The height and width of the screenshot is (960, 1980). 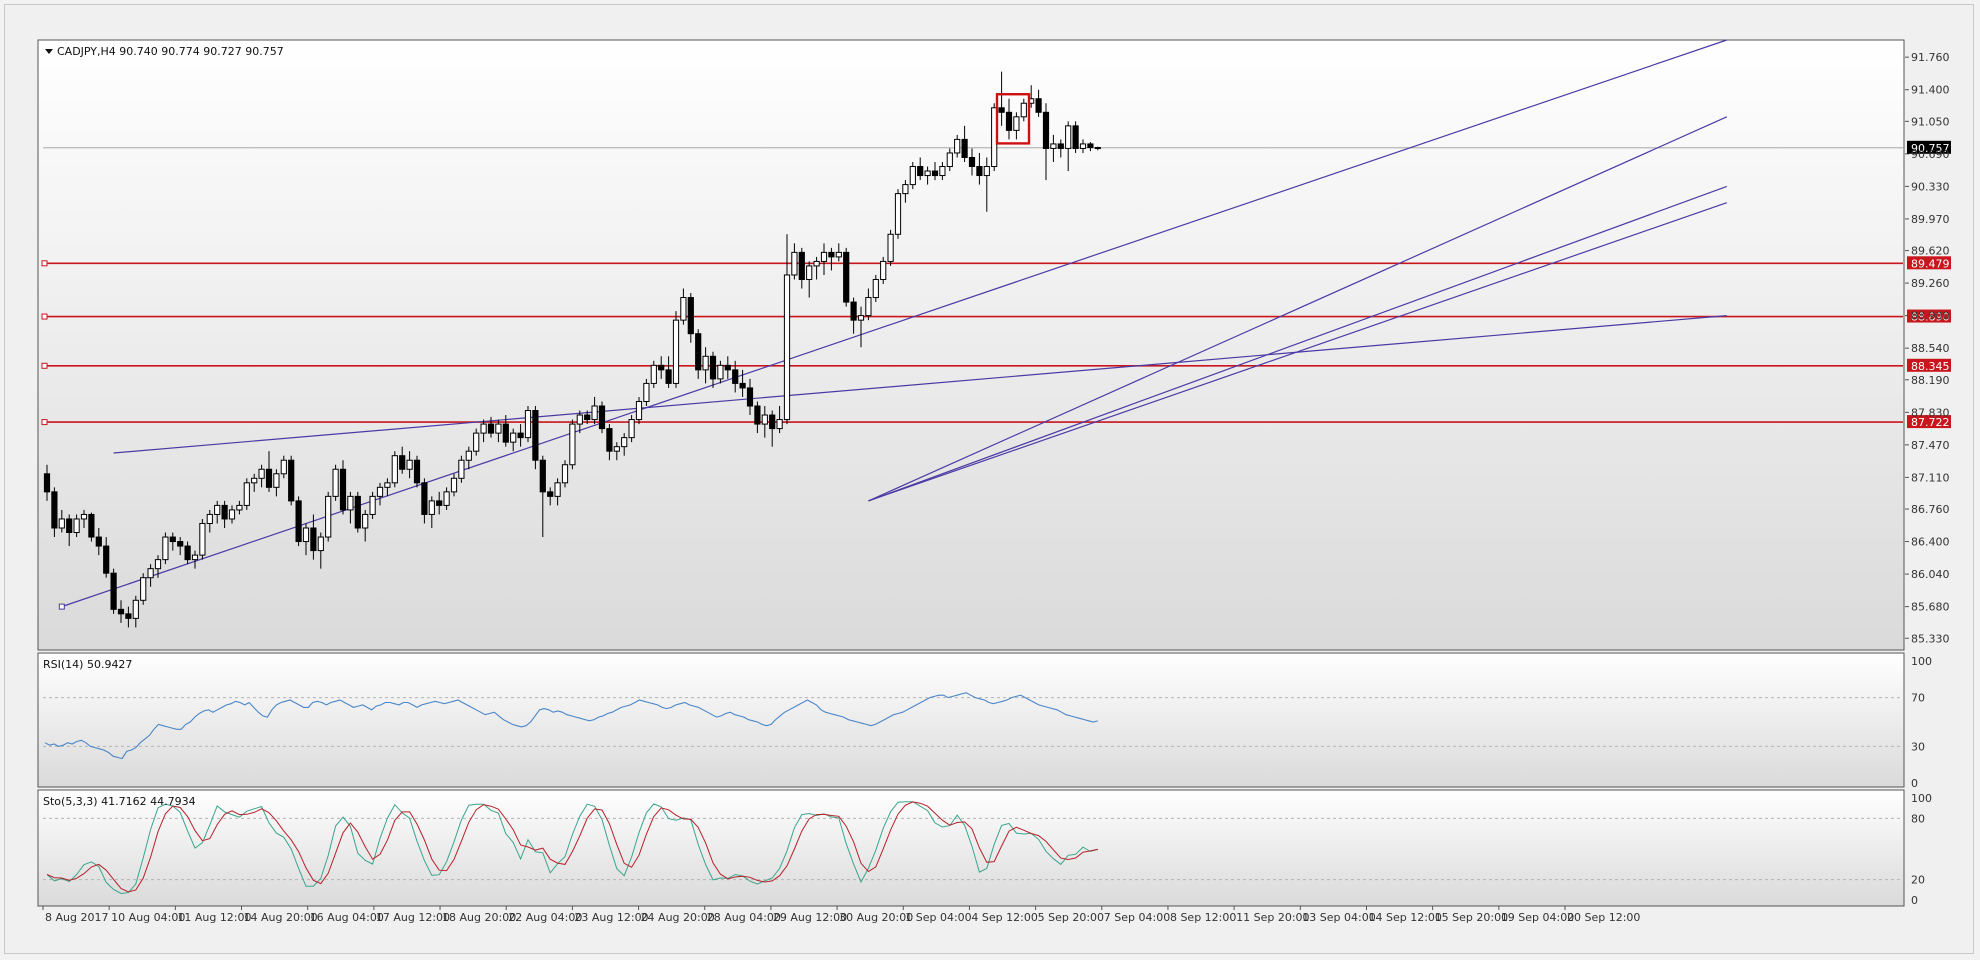 I want to click on price-tick-label: 88.900, so click(x=1930, y=316).